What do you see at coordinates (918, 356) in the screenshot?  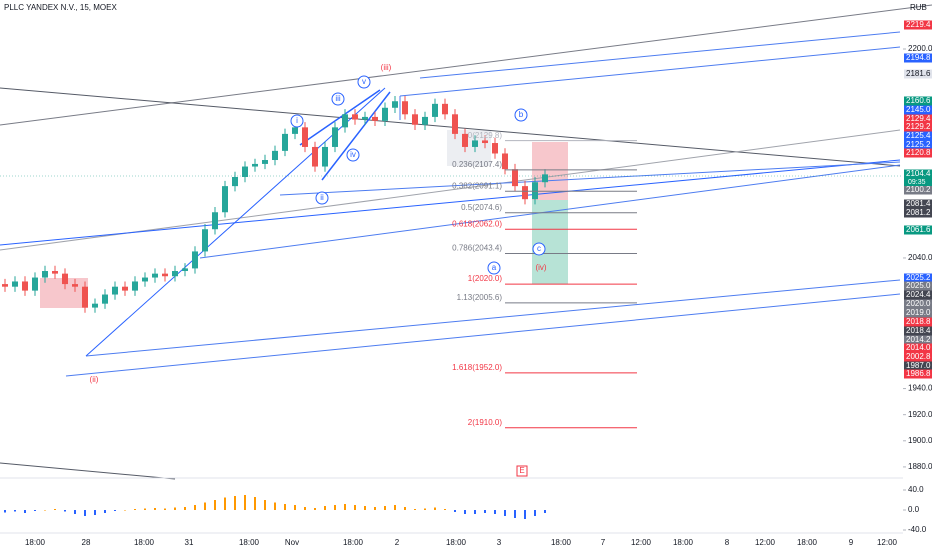 I see `price-tag-label: 2002.8` at bounding box center [918, 356].